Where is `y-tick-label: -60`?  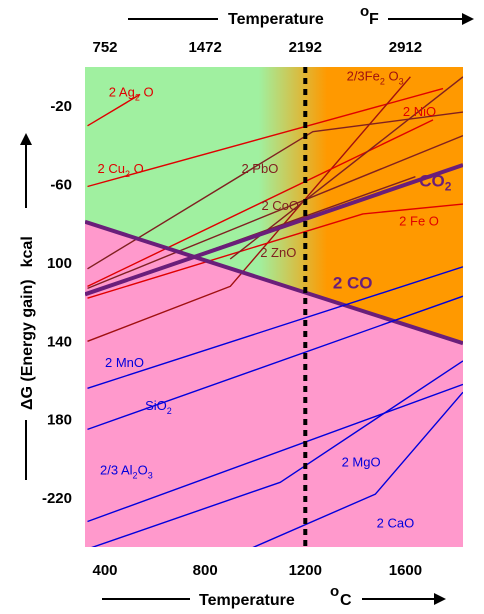
y-tick-label: -60 is located at coordinates (61, 185).